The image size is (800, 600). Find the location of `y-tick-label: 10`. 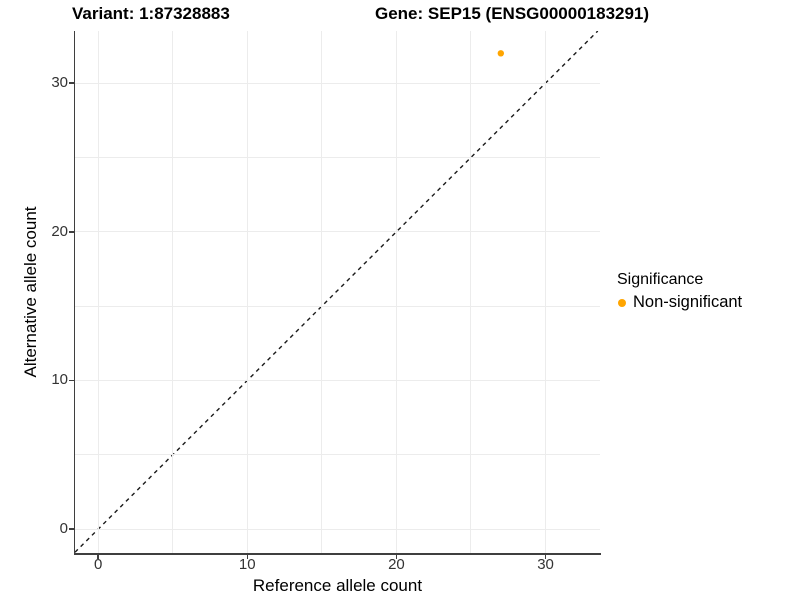

y-tick-label: 10 is located at coordinates (59, 380).